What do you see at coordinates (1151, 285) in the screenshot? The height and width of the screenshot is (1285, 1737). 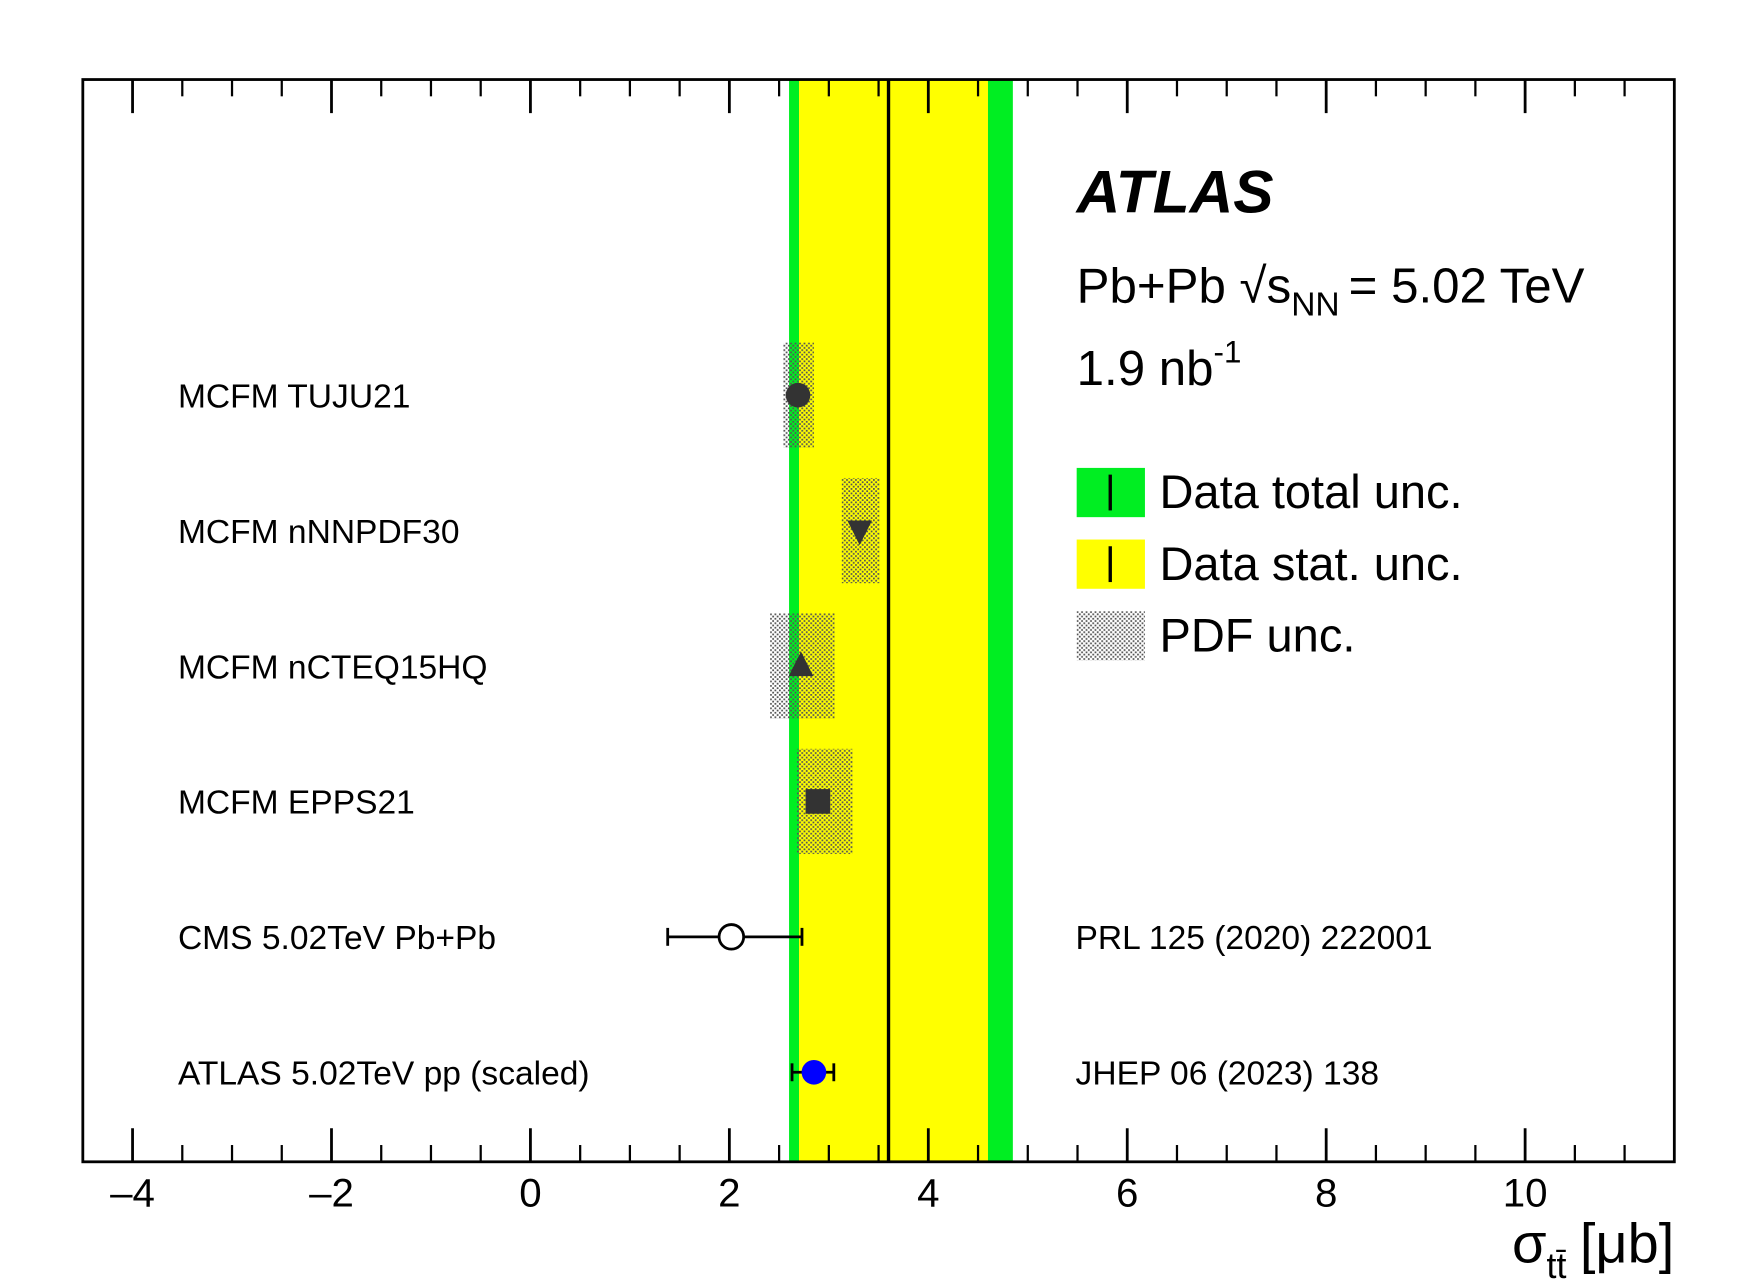 I see `system: Pb+Pb` at bounding box center [1151, 285].